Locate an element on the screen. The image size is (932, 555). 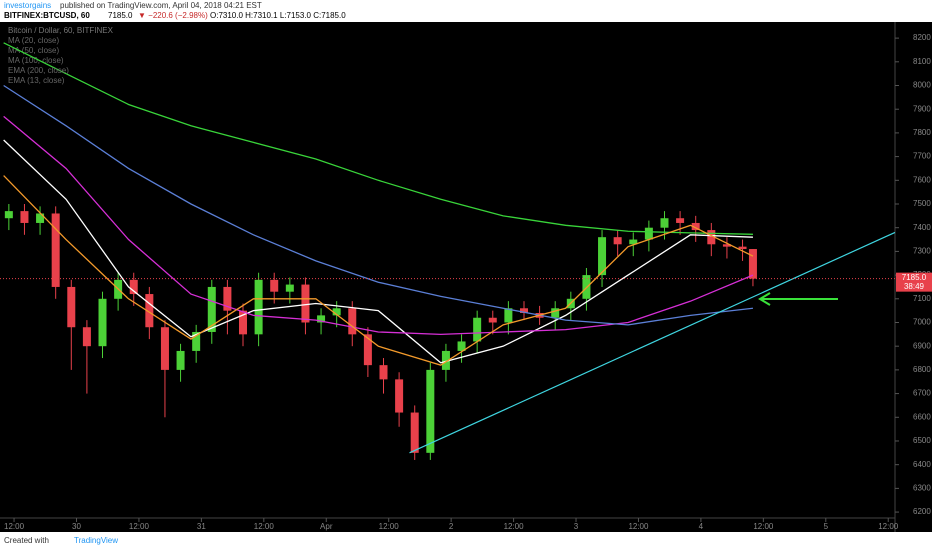
countdown: 38:49 is located at coordinates (914, 286).